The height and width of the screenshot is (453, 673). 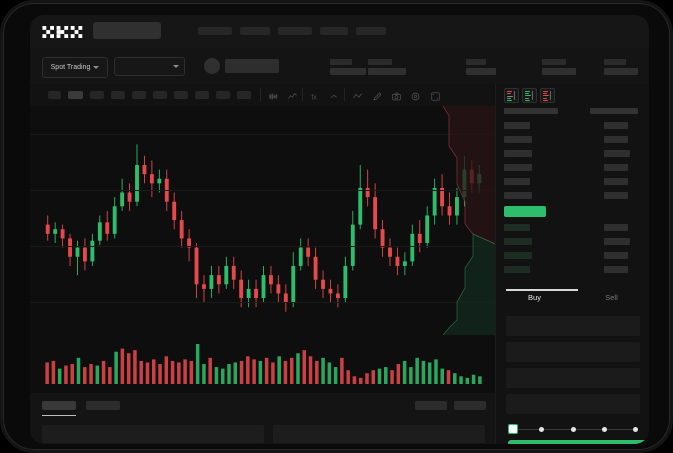 What do you see at coordinates (542, 290) in the screenshot?
I see `buy-tab-underline` at bounding box center [542, 290].